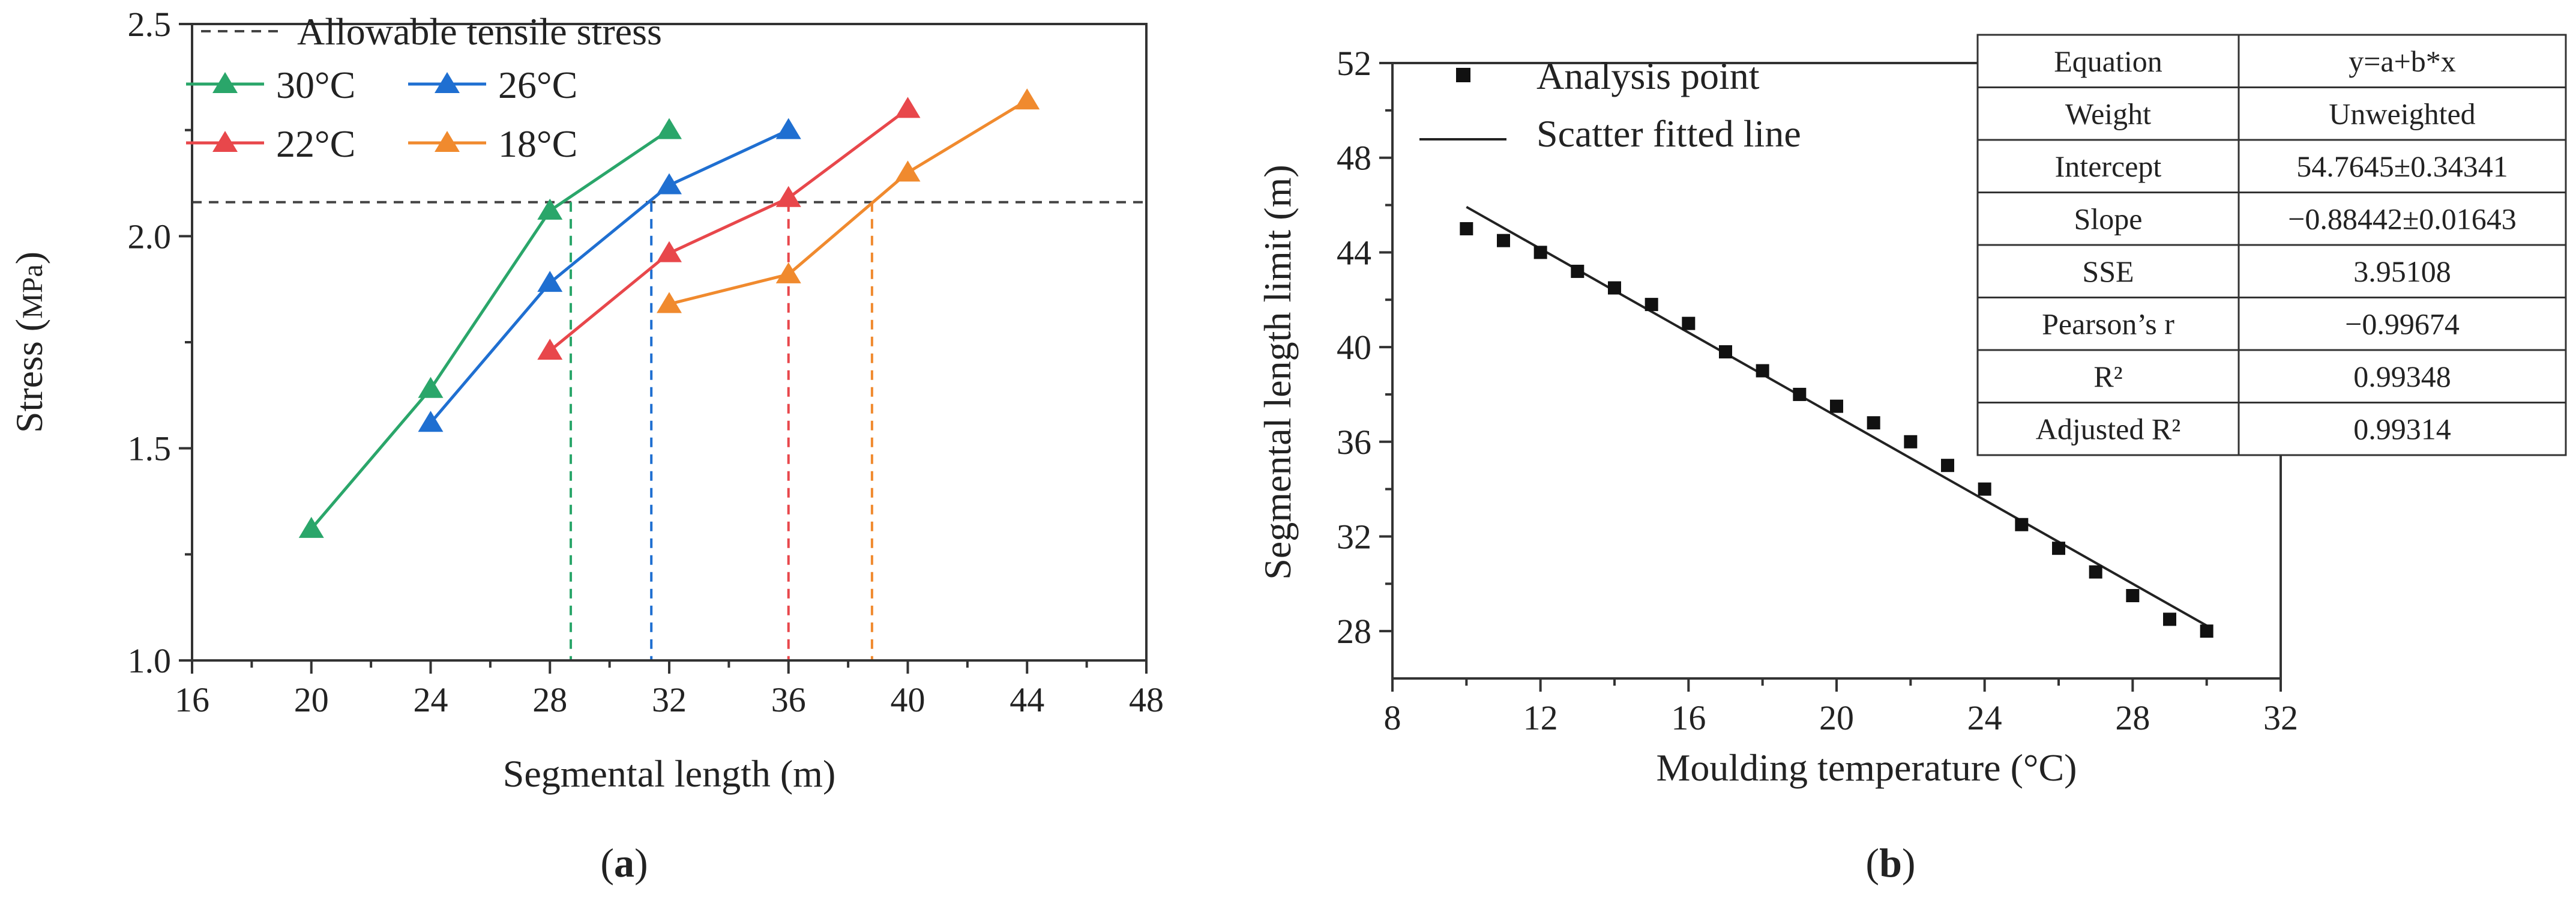  What do you see at coordinates (1277, 372) in the screenshot?
I see `chart-b-y-axis-label: Segmental length limit (m)` at bounding box center [1277, 372].